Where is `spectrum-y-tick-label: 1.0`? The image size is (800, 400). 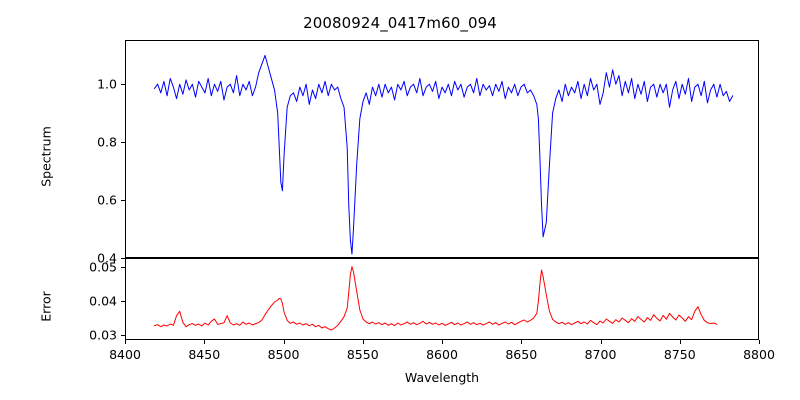
spectrum-y-tick-label: 1.0 is located at coordinates (107, 84).